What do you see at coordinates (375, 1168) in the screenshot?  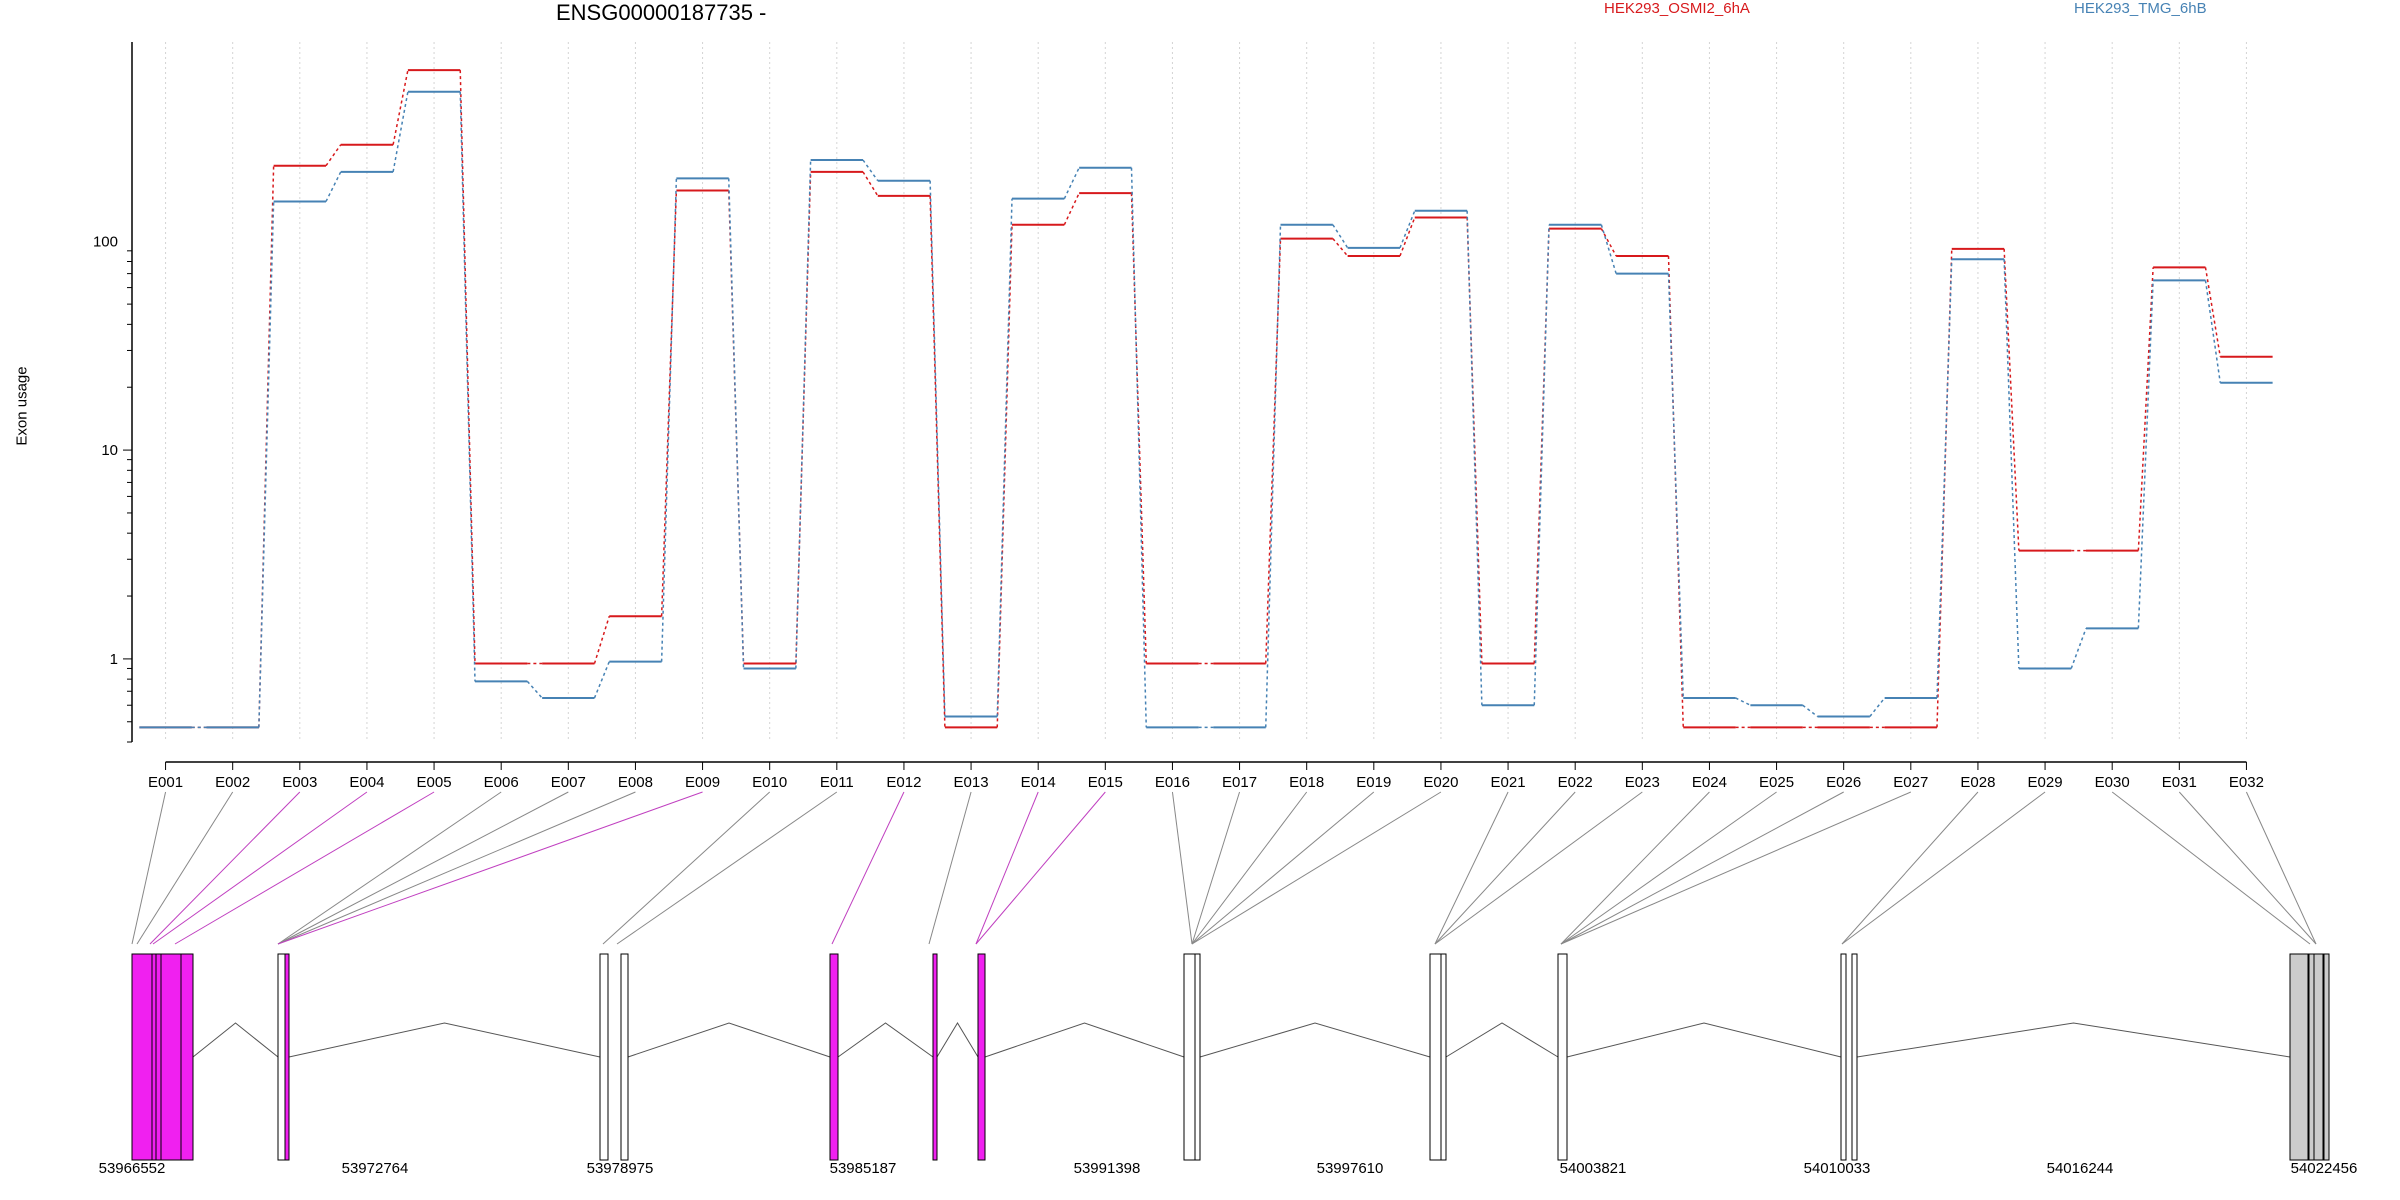 I see `genomic-coordinate-label: 53972764` at bounding box center [375, 1168].